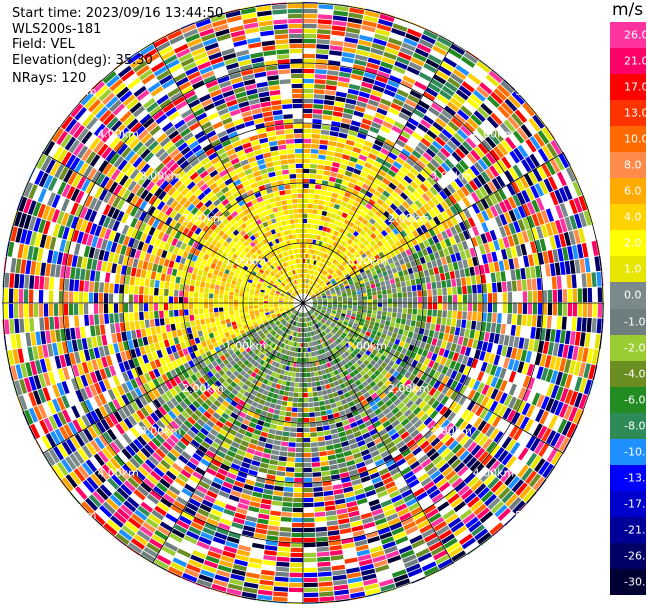  Describe the element at coordinates (635, 61) in the screenshot. I see `colorbar-tick-label: 21.0` at that location.